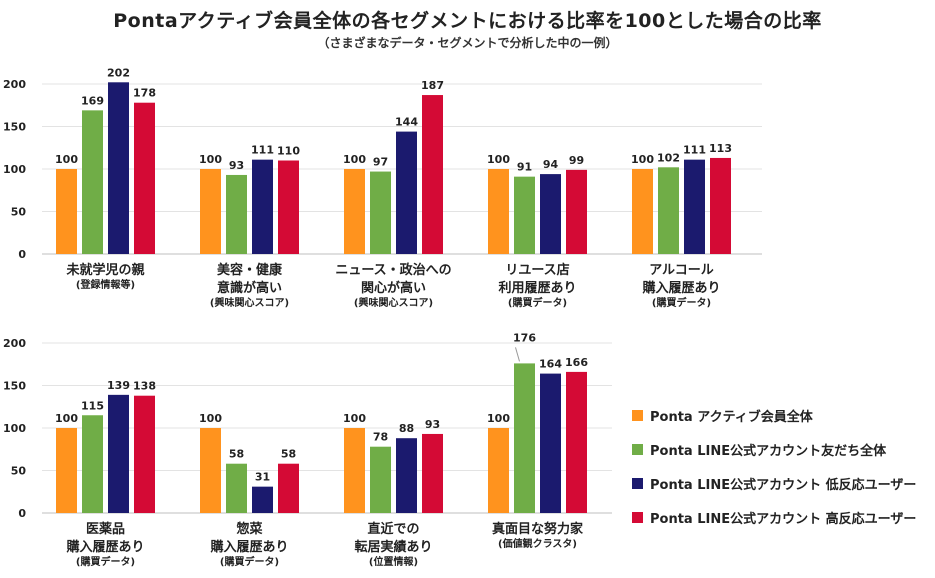  What do you see at coordinates (768, 451) in the screenshot?
I see `legend-label: Ponta LINE公式アカウント友だち全体` at bounding box center [768, 451].